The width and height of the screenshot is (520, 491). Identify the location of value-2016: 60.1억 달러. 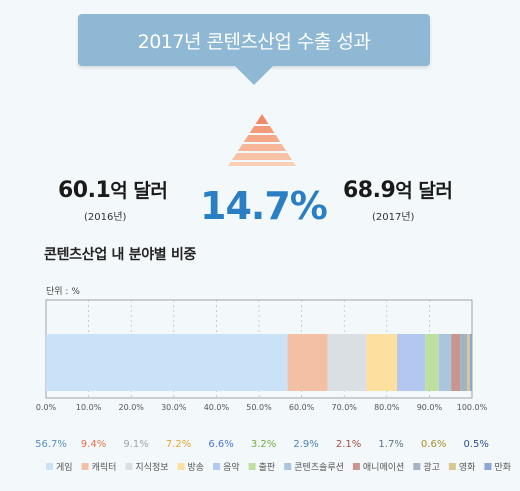
(113, 189).